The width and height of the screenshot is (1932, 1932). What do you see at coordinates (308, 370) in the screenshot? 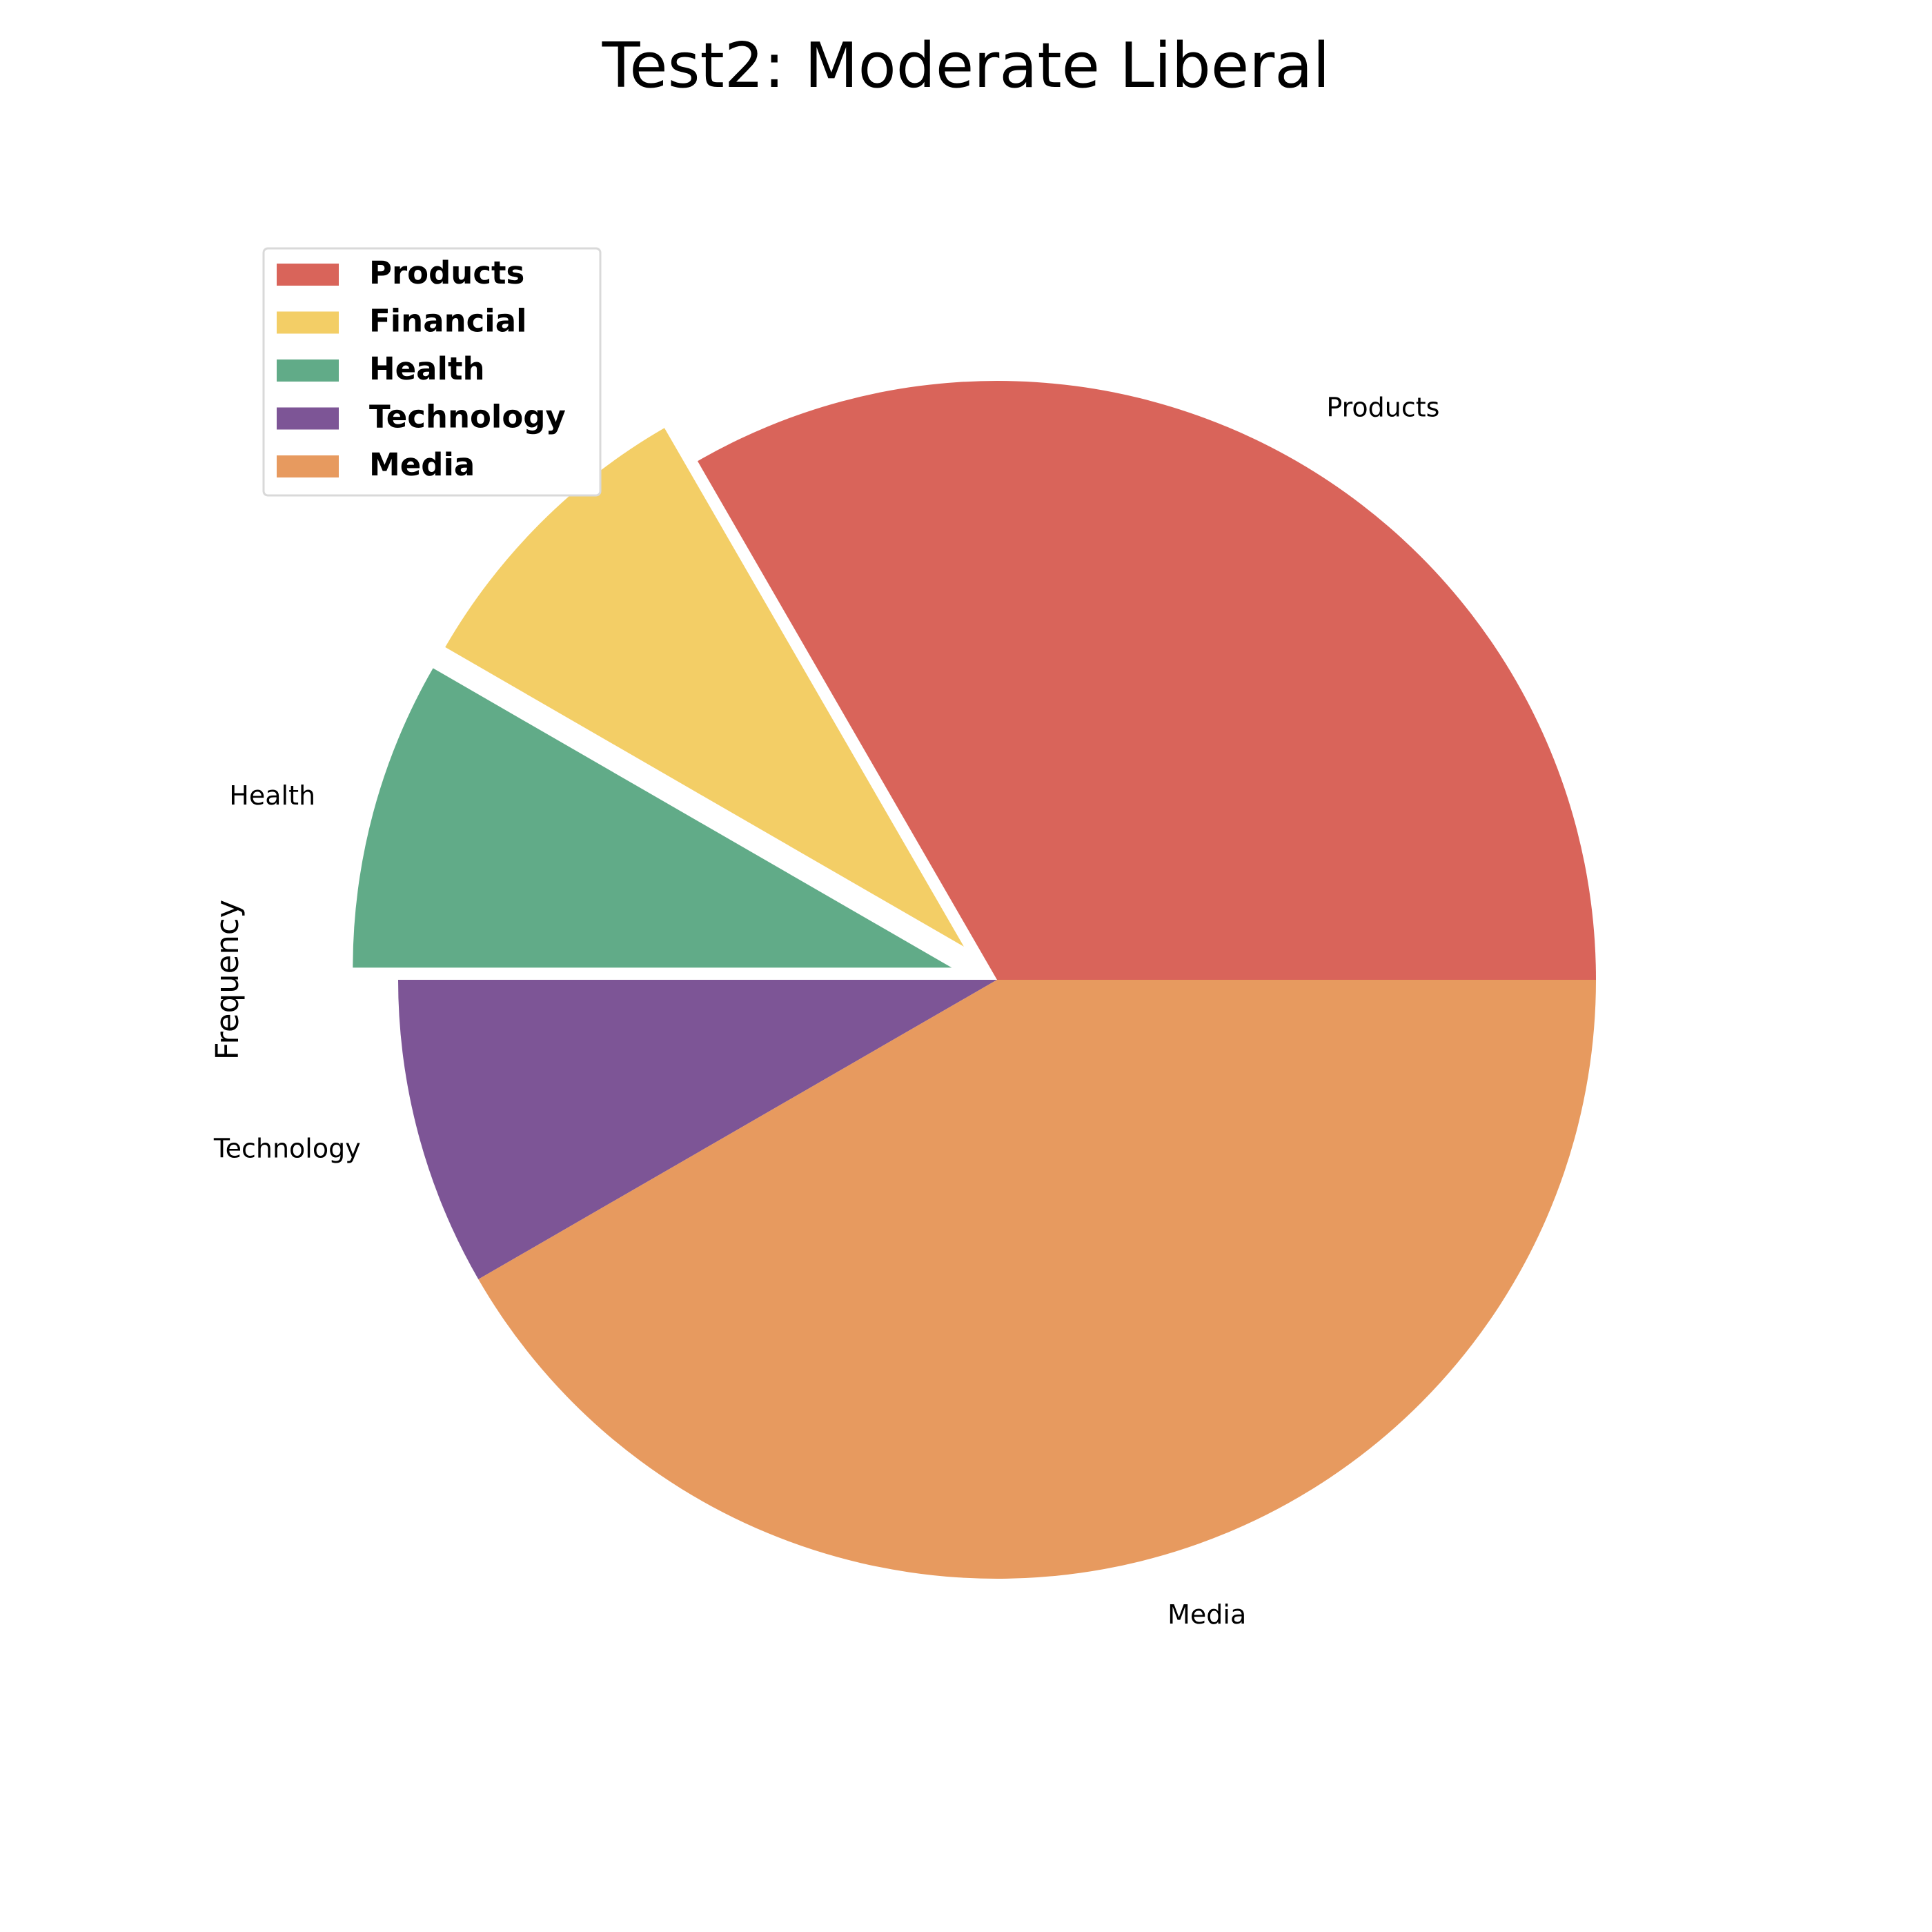
I see `legend-swatch-health` at bounding box center [308, 370].